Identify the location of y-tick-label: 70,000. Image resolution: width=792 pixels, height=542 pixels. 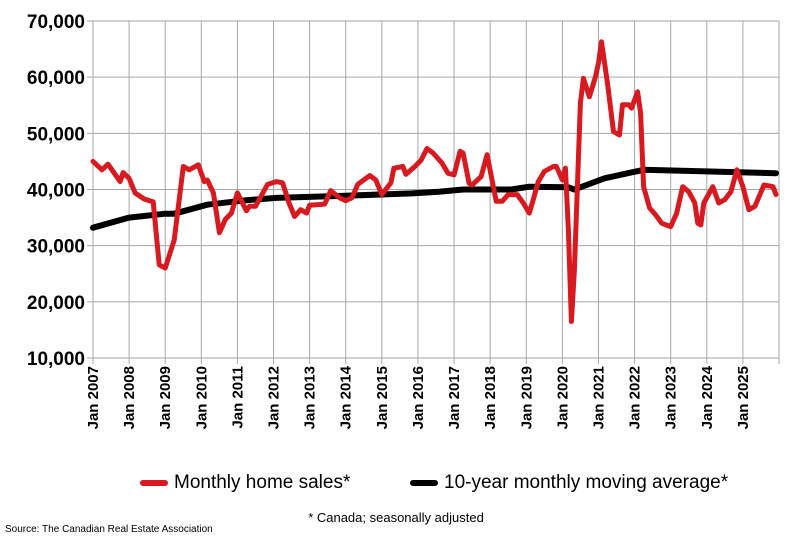
(56, 22).